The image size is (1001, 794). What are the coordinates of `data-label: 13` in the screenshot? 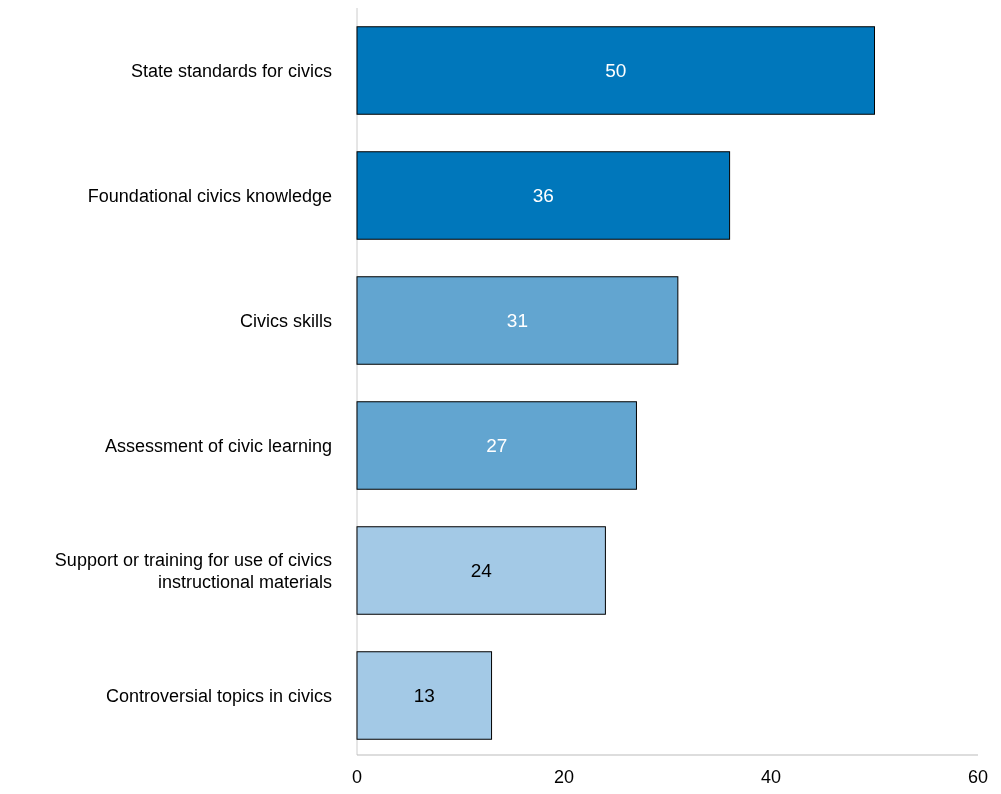 It's located at (424, 696).